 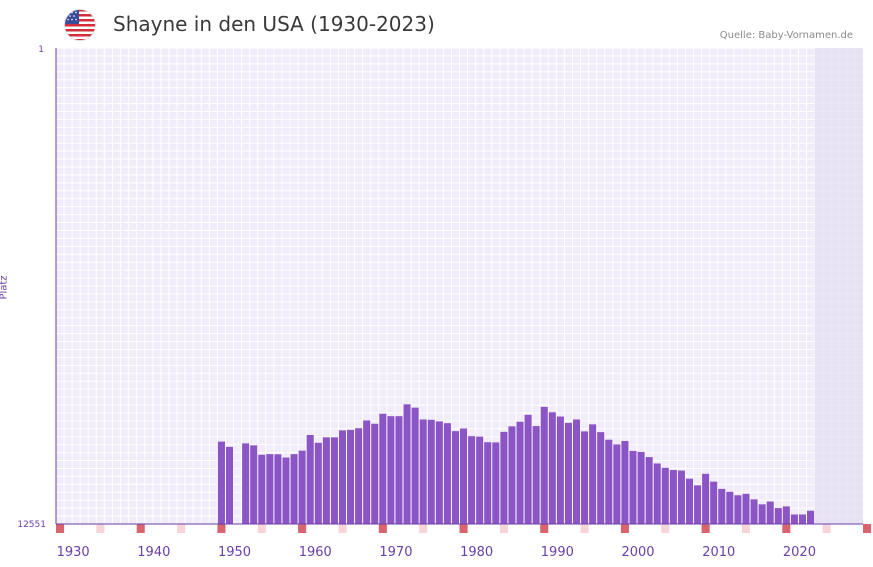 I want to click on bar-1964, so click(x=351, y=476).